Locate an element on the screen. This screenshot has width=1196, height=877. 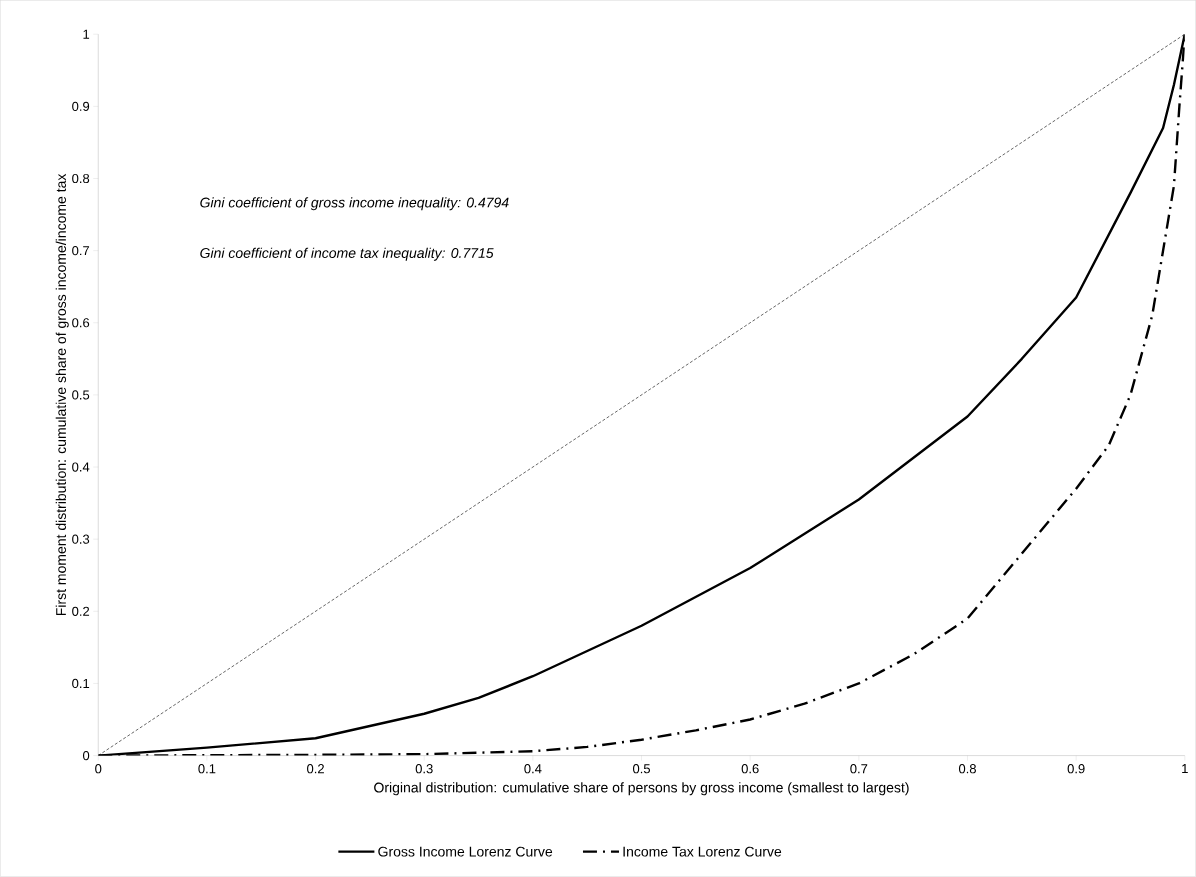
annotation: Gini coefficient of income tax inequality: 0.7715 is located at coordinates (347, 254).